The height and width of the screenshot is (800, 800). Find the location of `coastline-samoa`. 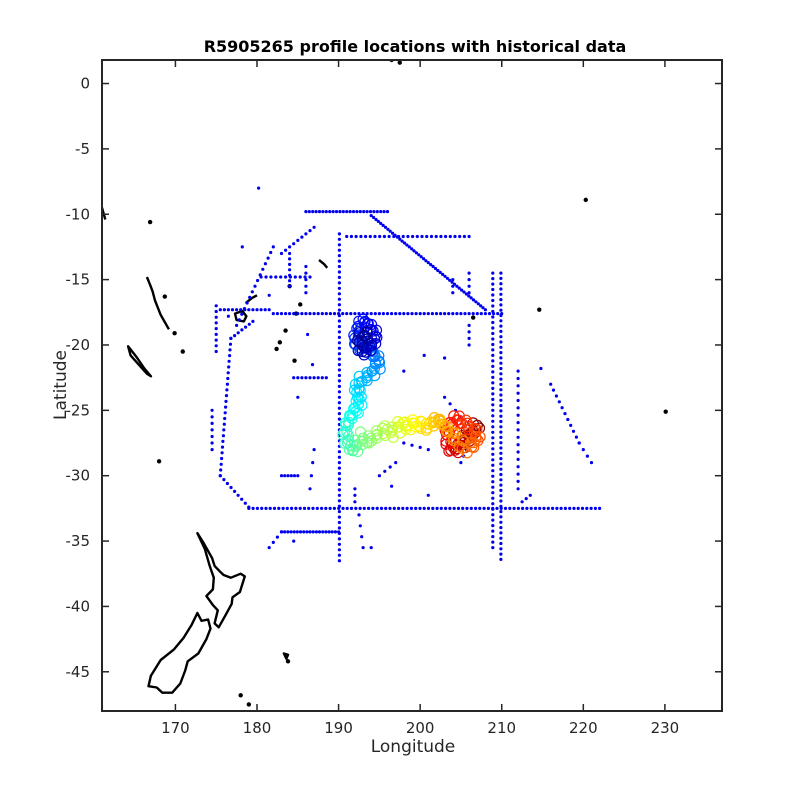

coastline-samoa is located at coordinates (323, 264).